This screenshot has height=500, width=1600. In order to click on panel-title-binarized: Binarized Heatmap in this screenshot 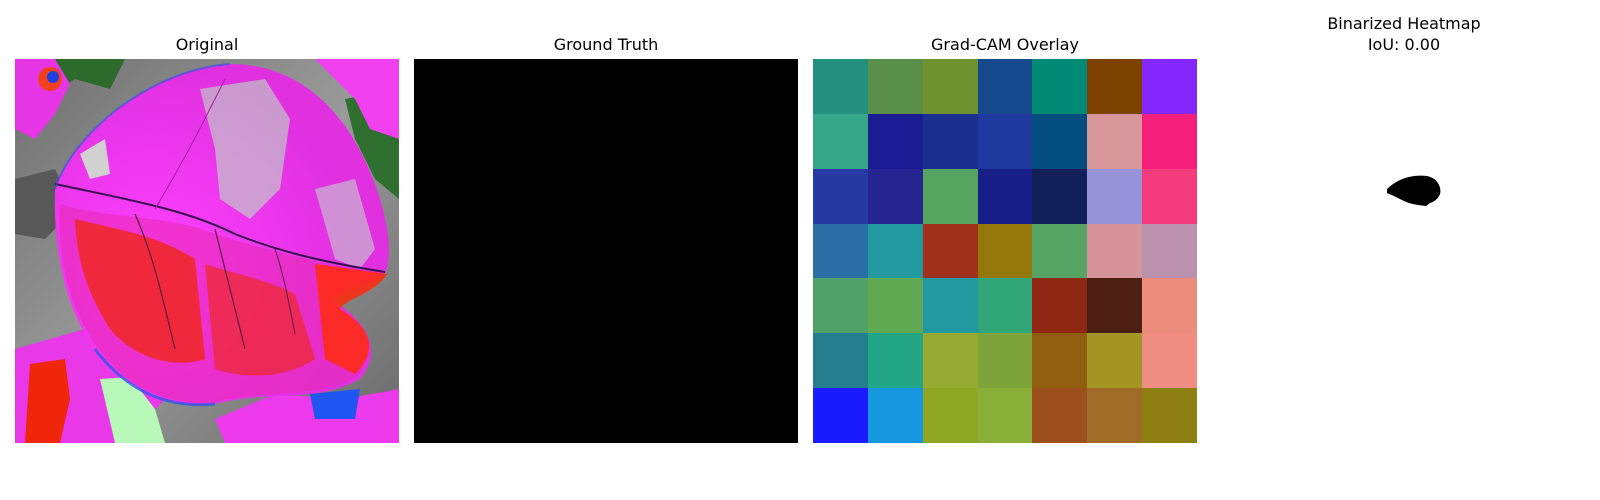, I will do `click(1404, 23)`.